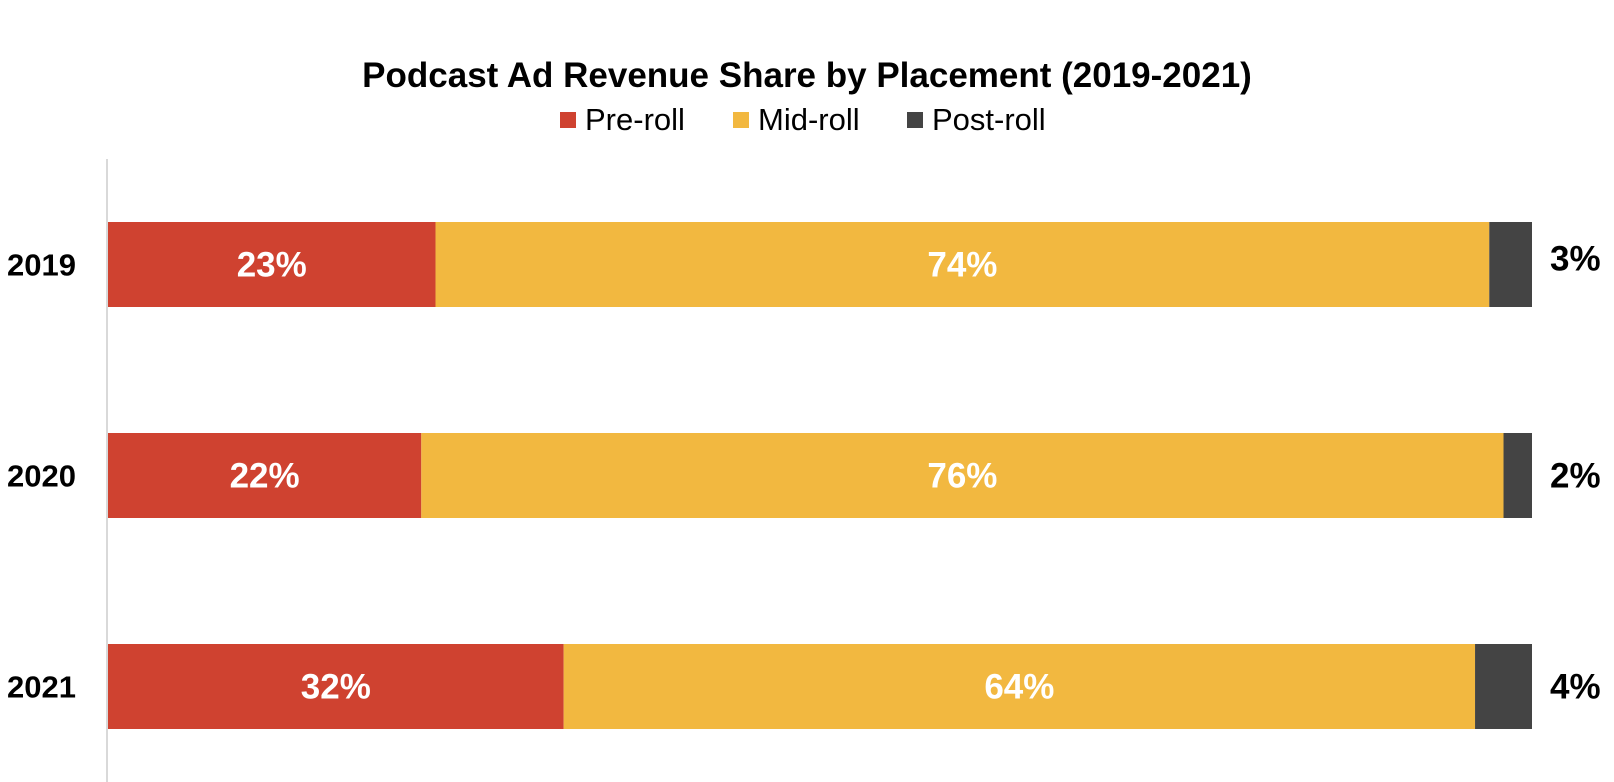 This screenshot has width=1614, height=782. What do you see at coordinates (1510, 264) in the screenshot?
I see `bar-2019-post-roll` at bounding box center [1510, 264].